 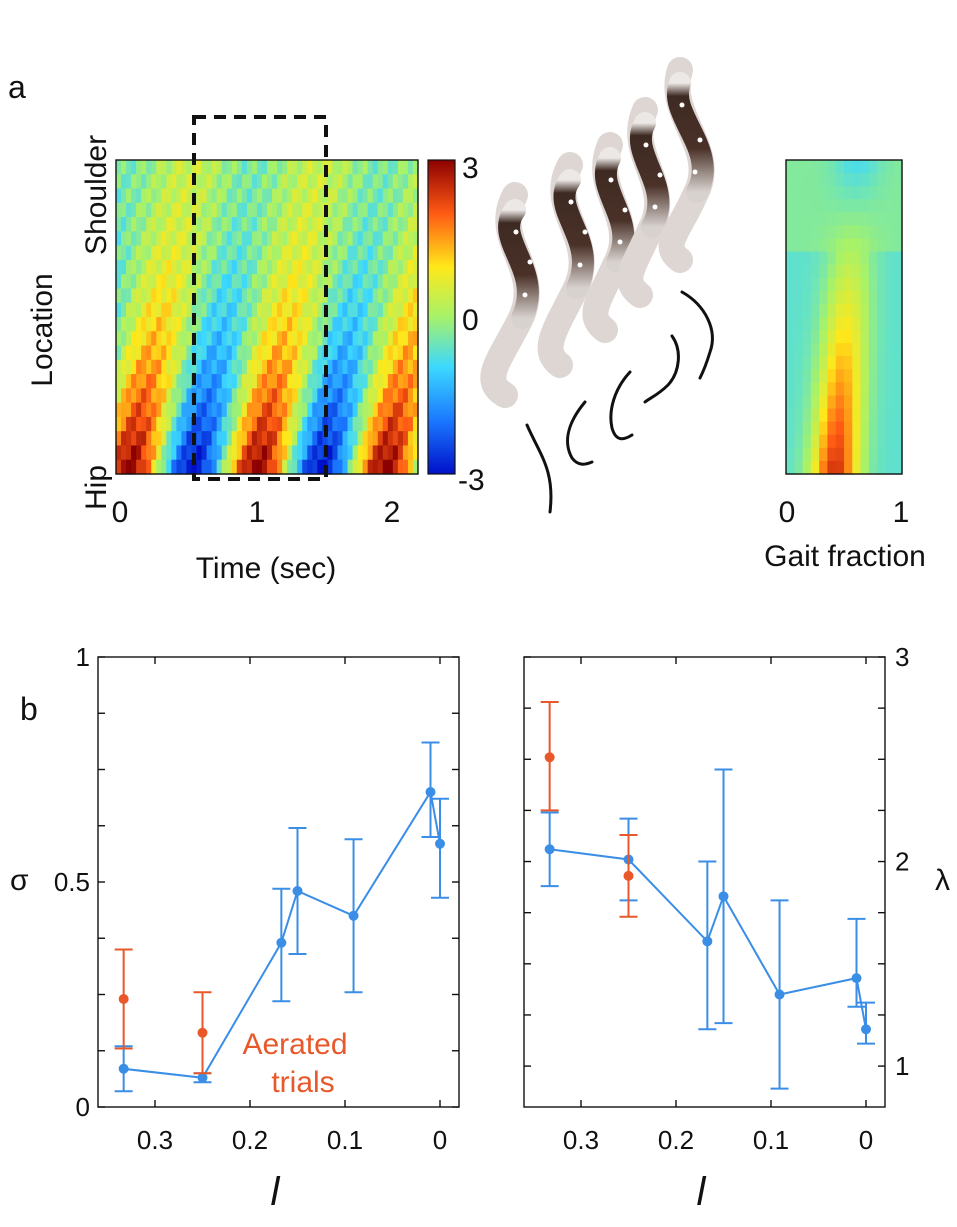 What do you see at coordinates (96, 487) in the screenshot?
I see `heatmap-ytick-hip: Hip` at bounding box center [96, 487].